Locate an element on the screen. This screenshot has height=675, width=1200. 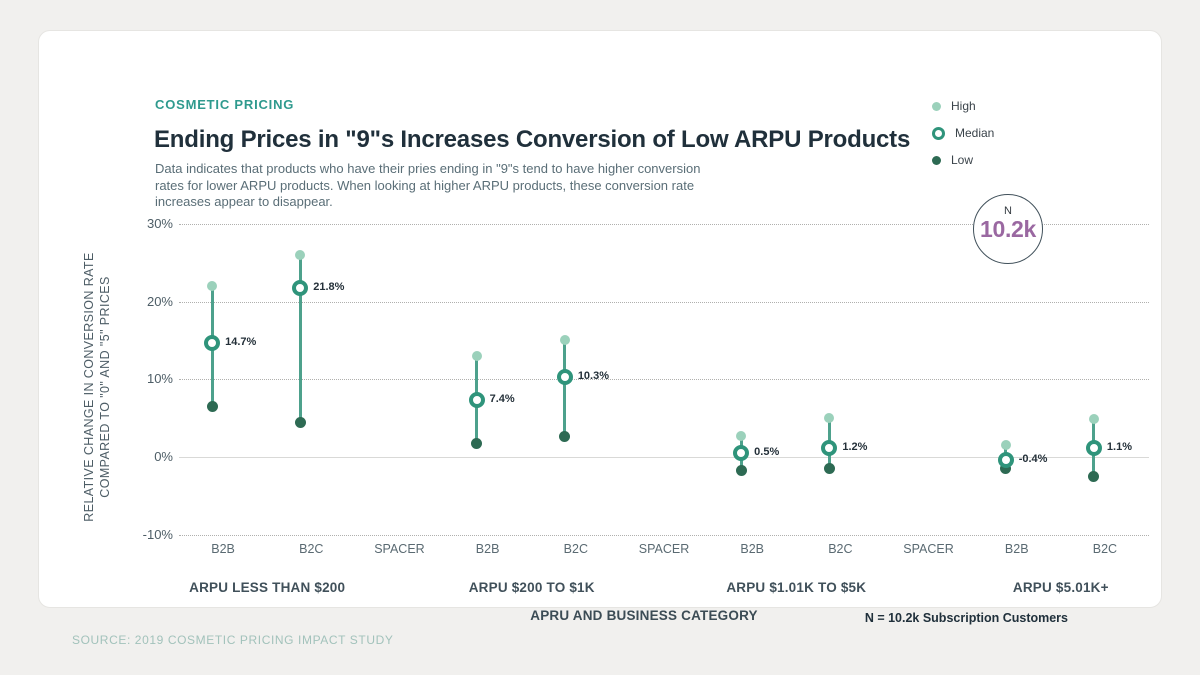
group-label: ARPU LESS THAN $200 is located at coordinates (267, 587).